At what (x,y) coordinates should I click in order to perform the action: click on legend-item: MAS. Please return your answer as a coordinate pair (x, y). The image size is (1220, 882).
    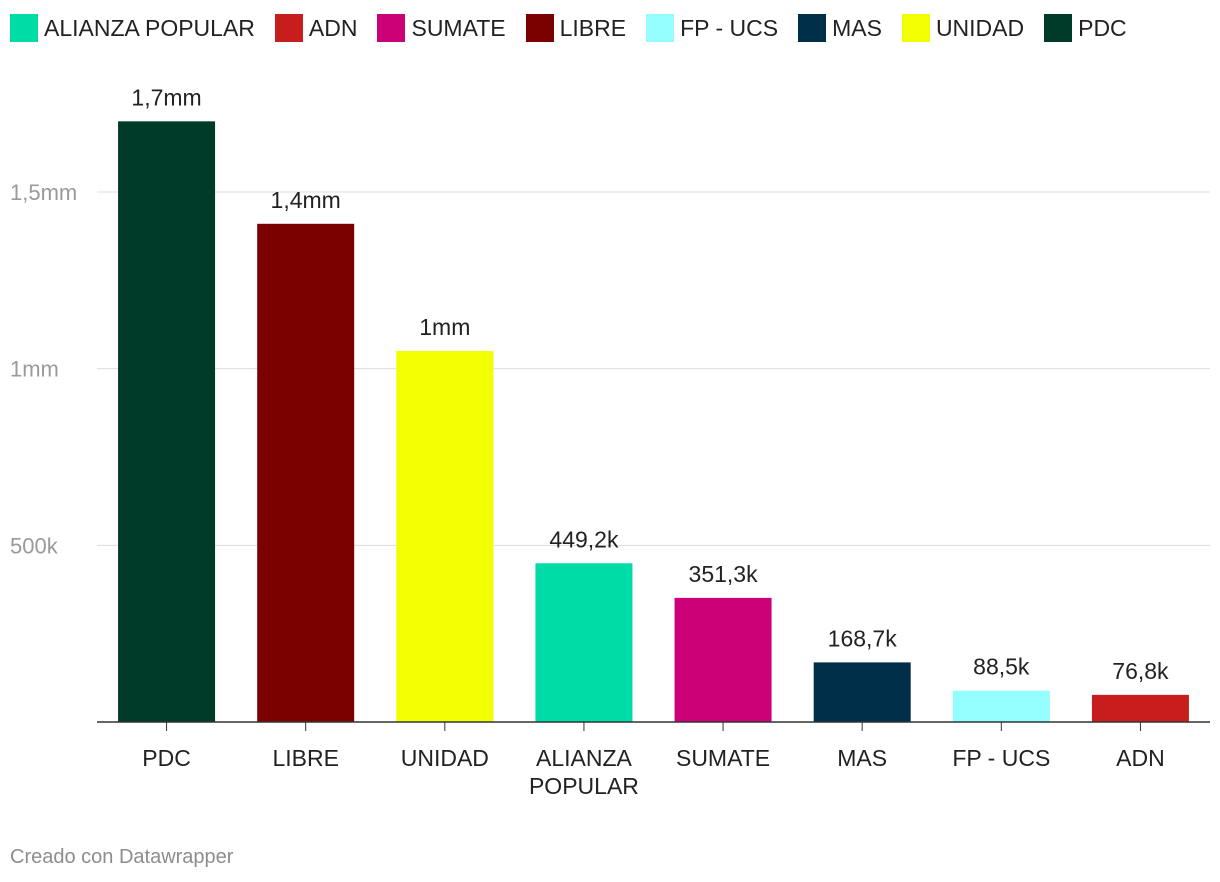
    Looking at the image, I should click on (840, 28).